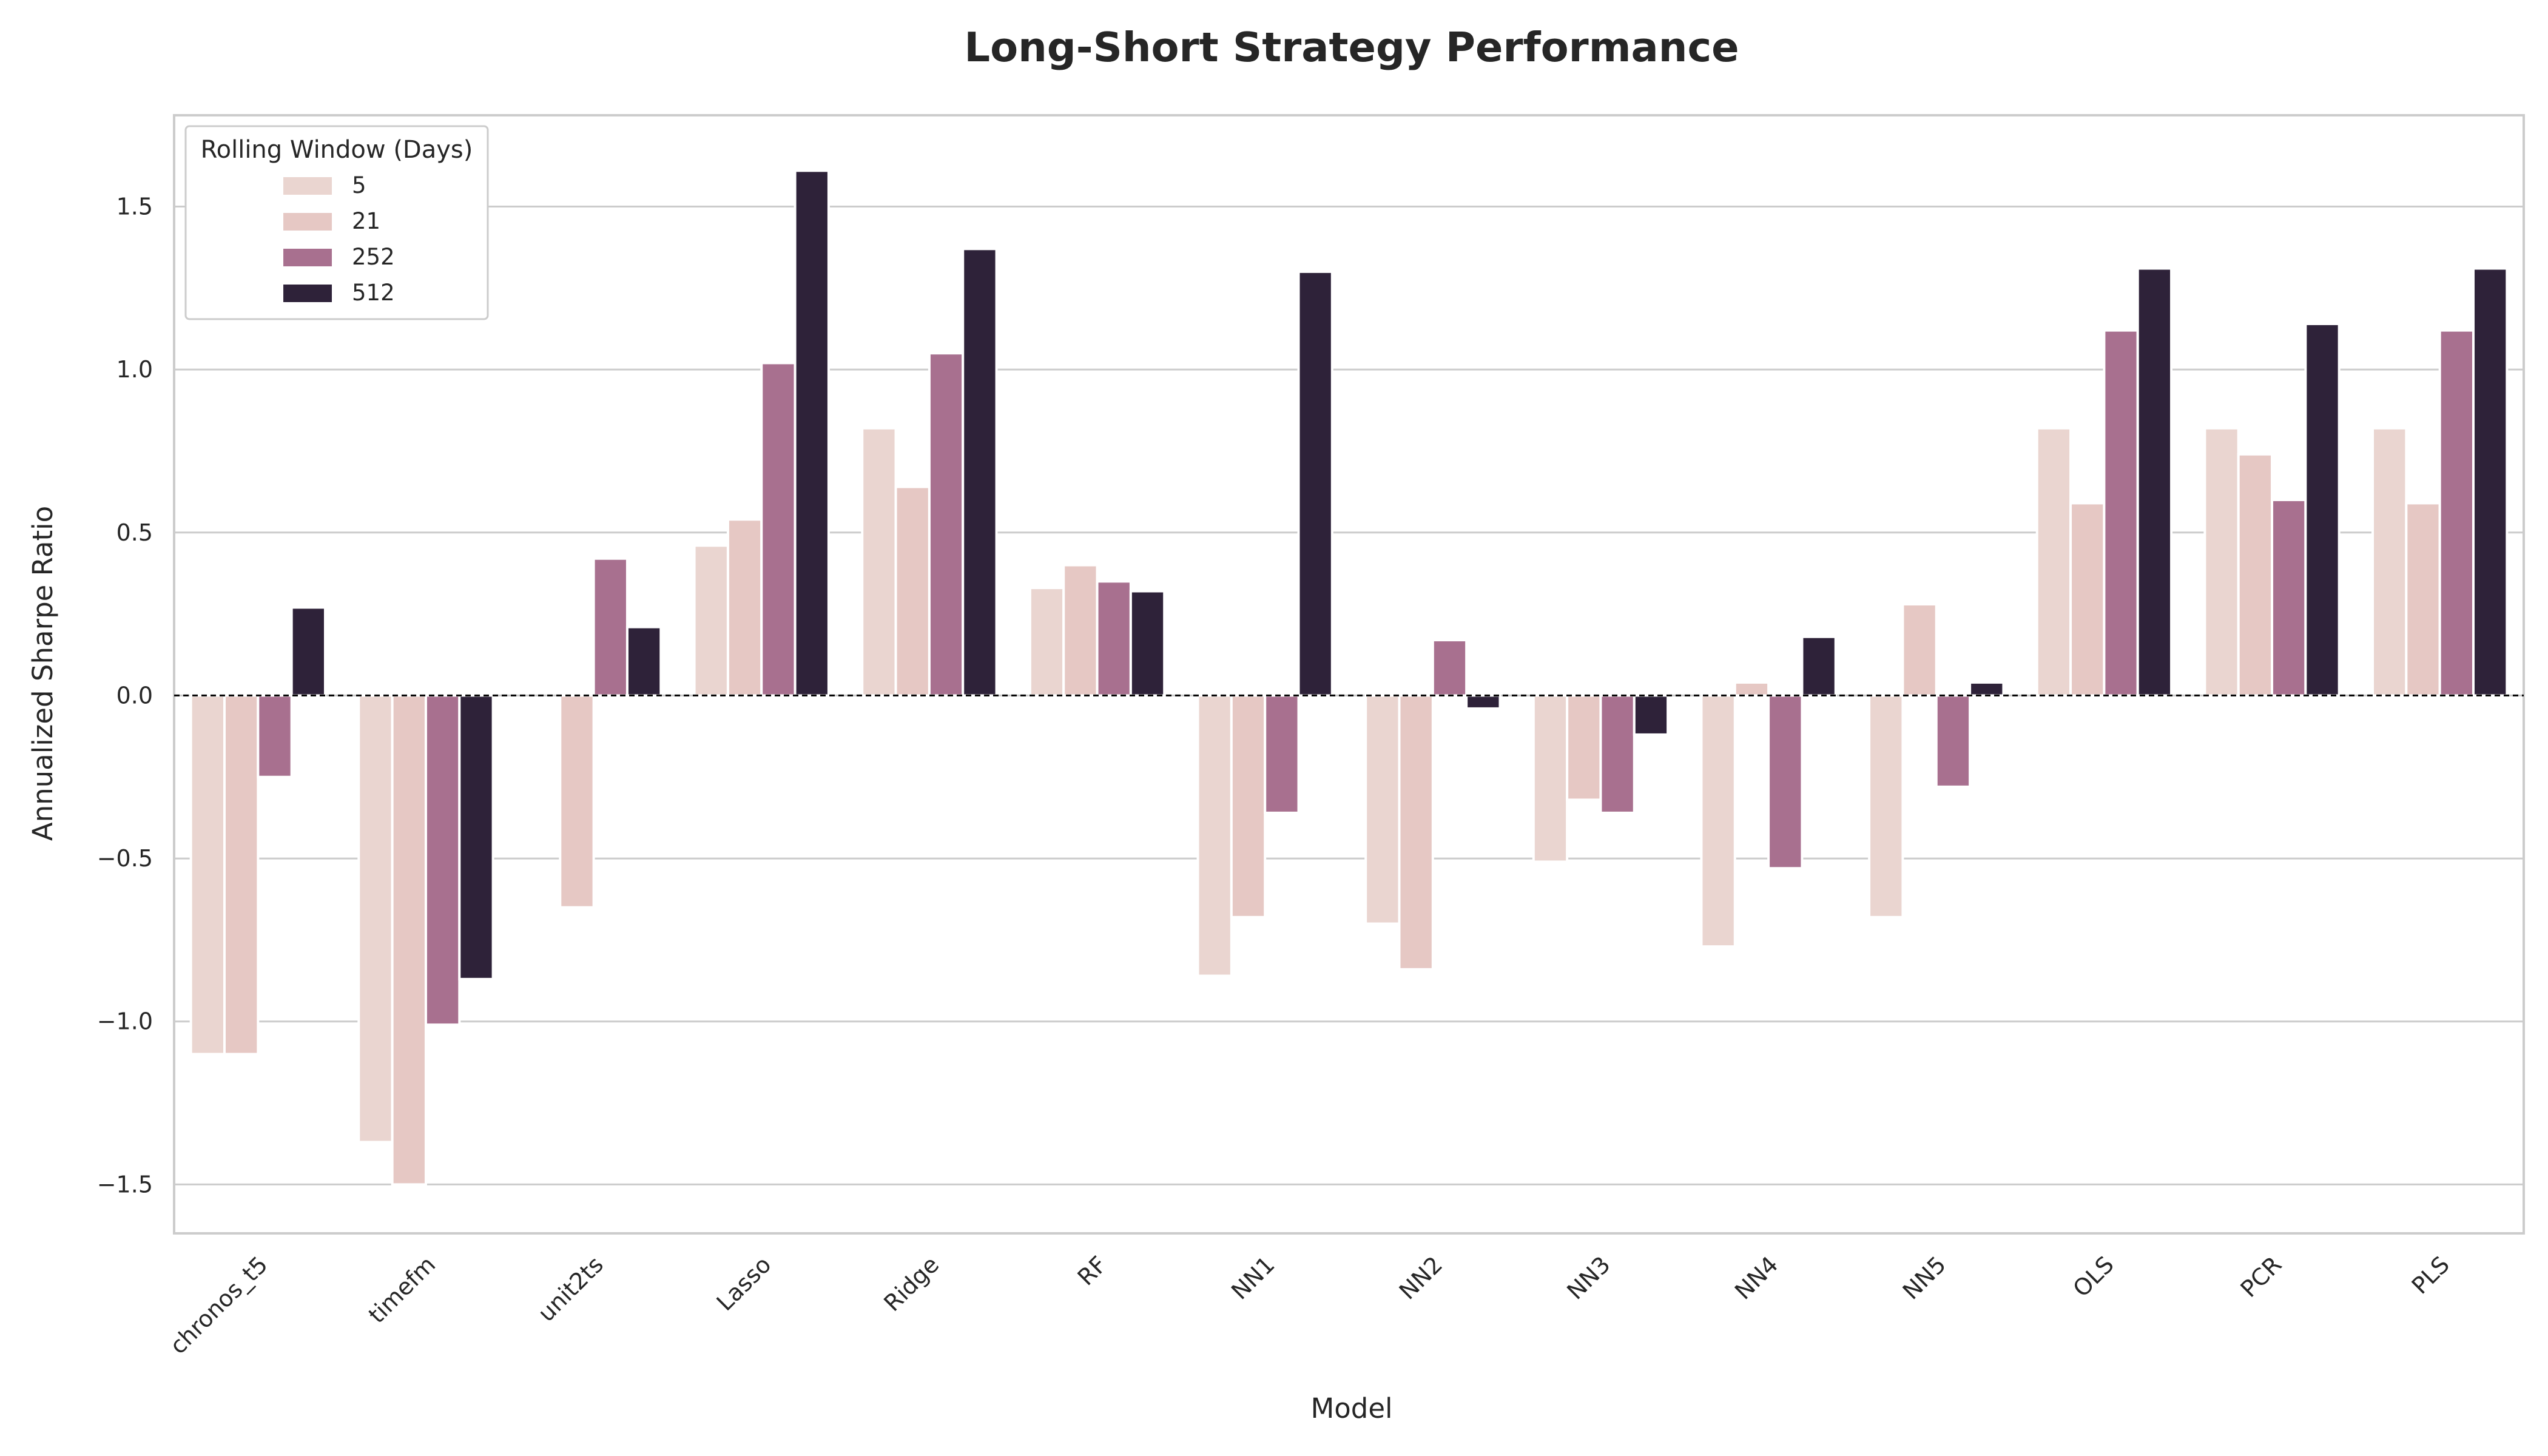 This screenshot has height=1456, width=2548. What do you see at coordinates (134, 369) in the screenshot?
I see `y-tick-label: 1.0` at bounding box center [134, 369].